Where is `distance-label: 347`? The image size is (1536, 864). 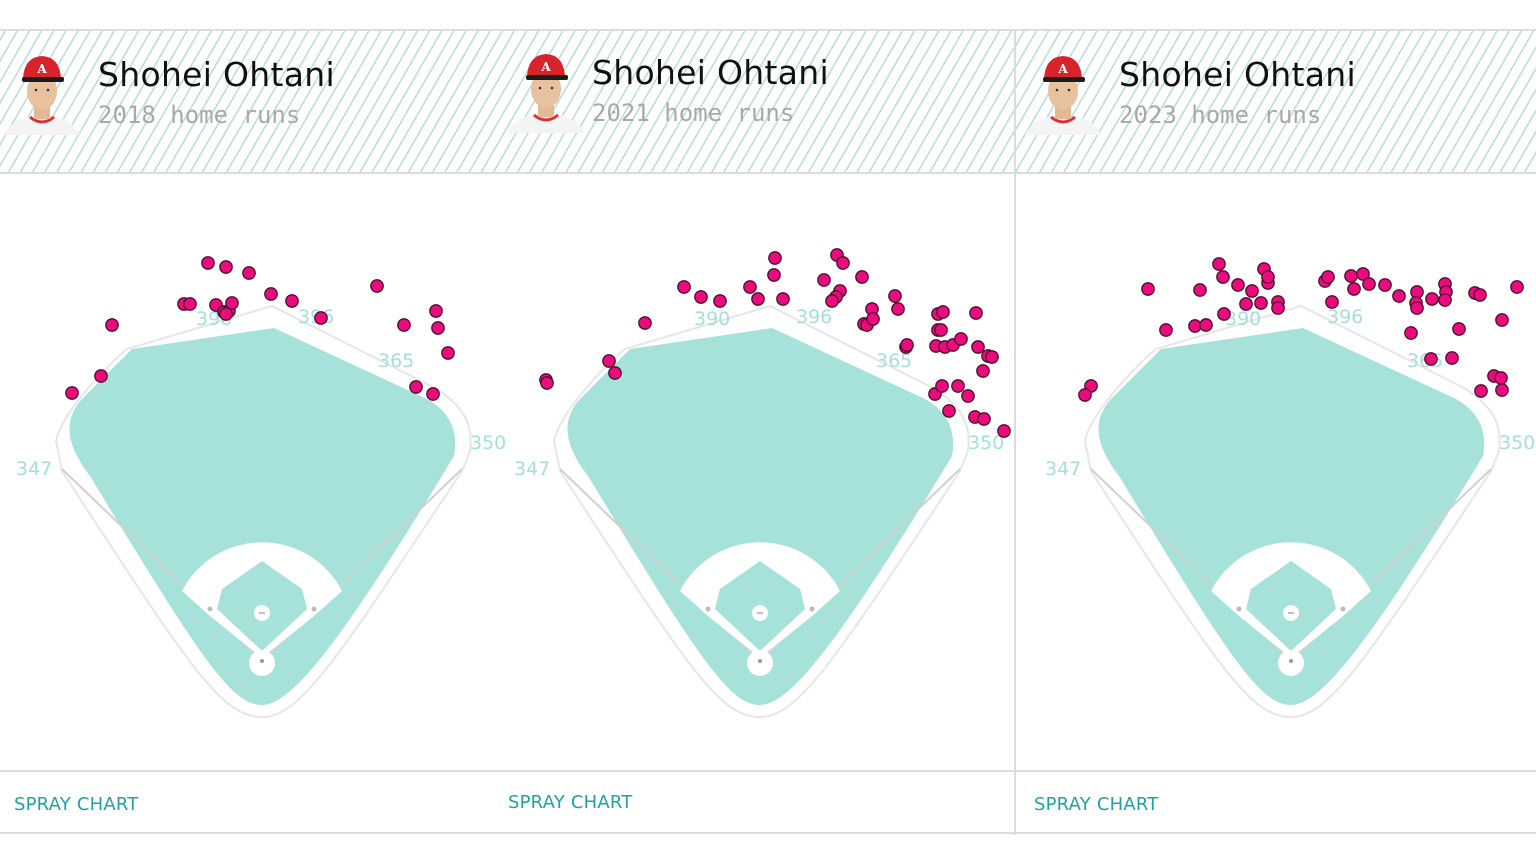
distance-label: 347 is located at coordinates (532, 469).